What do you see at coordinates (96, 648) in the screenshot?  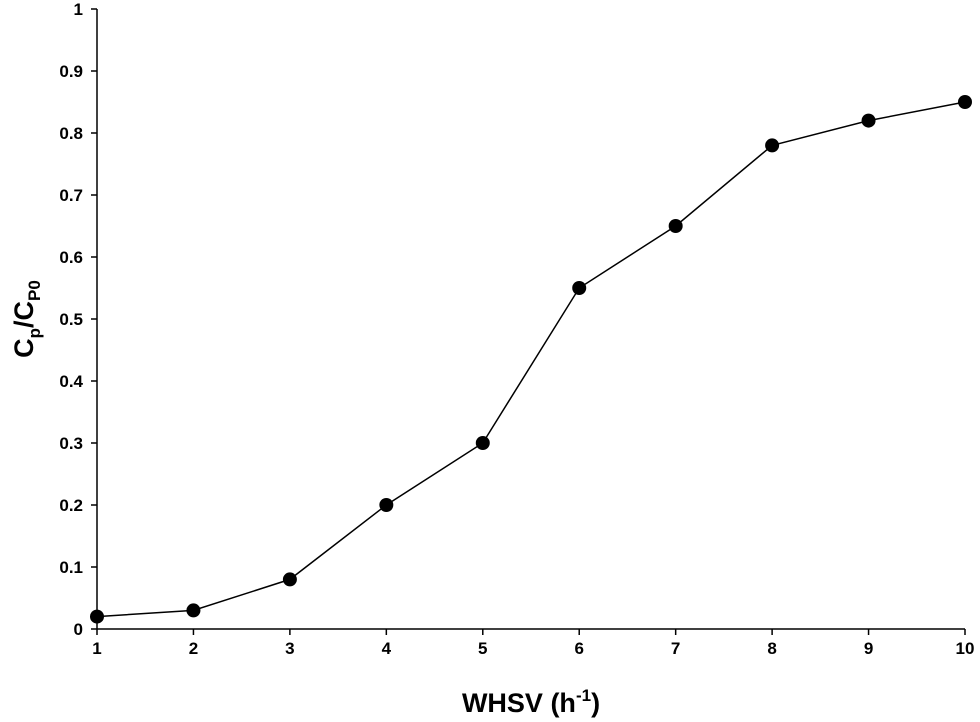 I see `x-tick-label: 1` at bounding box center [96, 648].